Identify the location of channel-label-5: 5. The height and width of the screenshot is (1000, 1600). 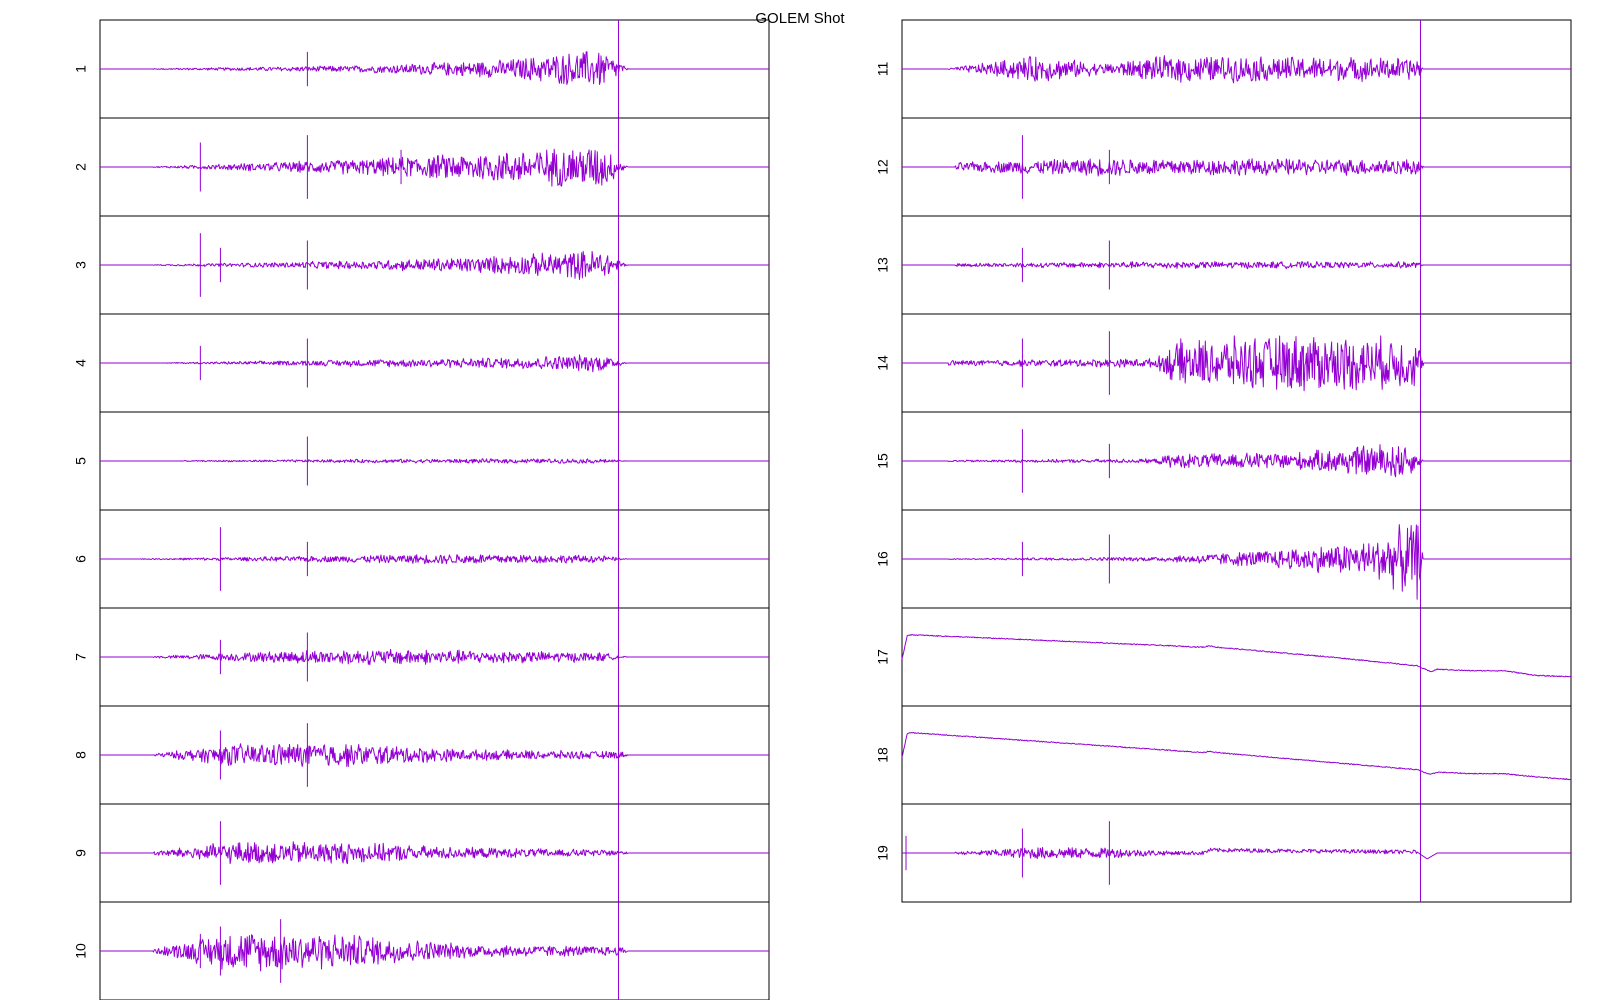
(81, 461).